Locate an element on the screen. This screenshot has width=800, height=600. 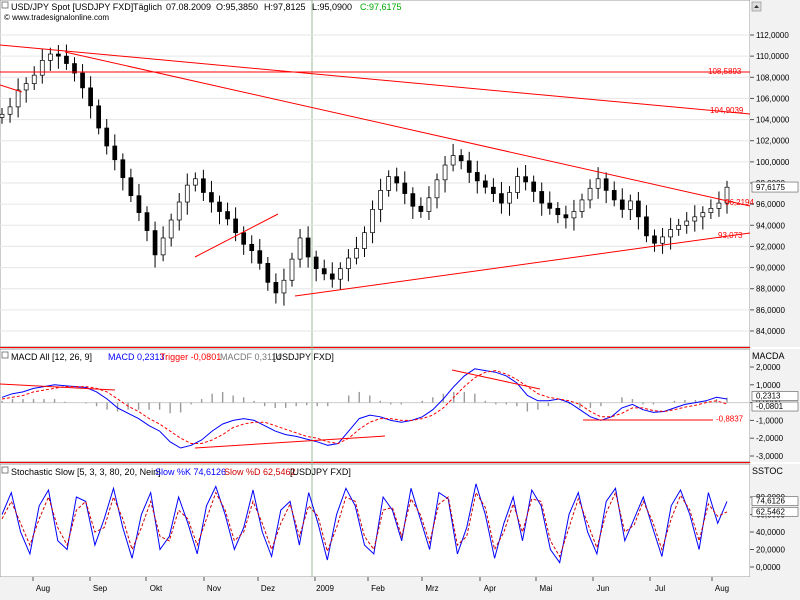
macd-trend-lines is located at coordinates (356, 409).